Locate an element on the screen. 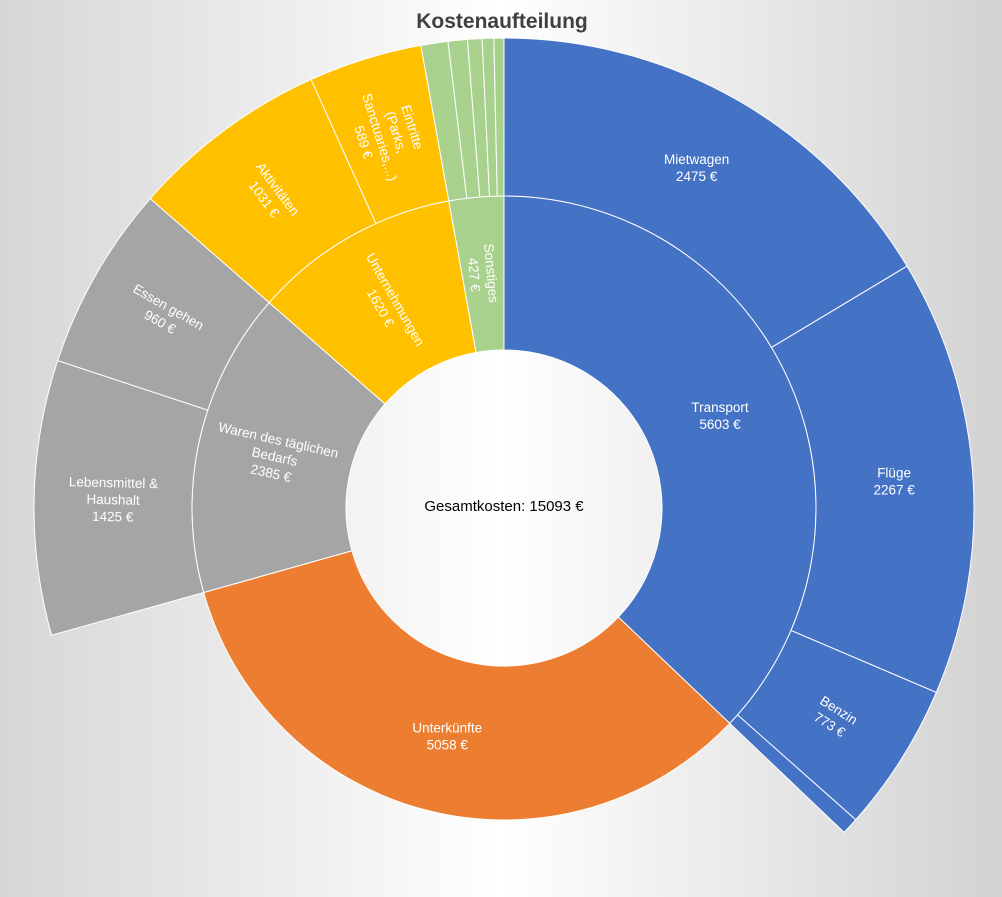  label-lebensmittel-haushalt: Lebensmittel &Haushalt1425 € is located at coordinates (113, 499).